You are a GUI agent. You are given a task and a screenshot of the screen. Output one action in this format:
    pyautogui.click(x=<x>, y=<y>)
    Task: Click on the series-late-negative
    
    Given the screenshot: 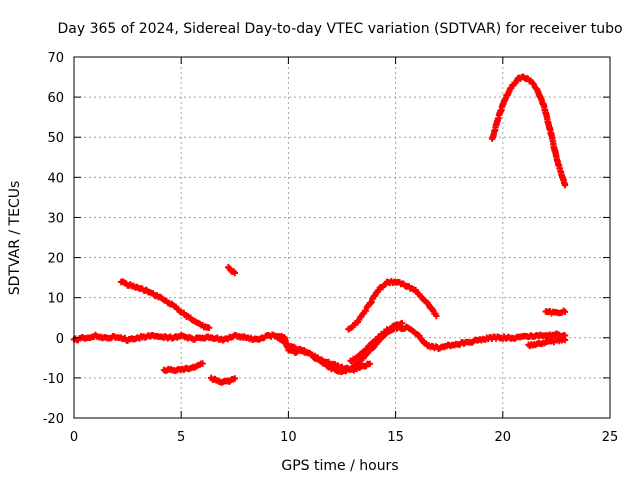 What is the action you would take?
    pyautogui.click(x=547, y=342)
    